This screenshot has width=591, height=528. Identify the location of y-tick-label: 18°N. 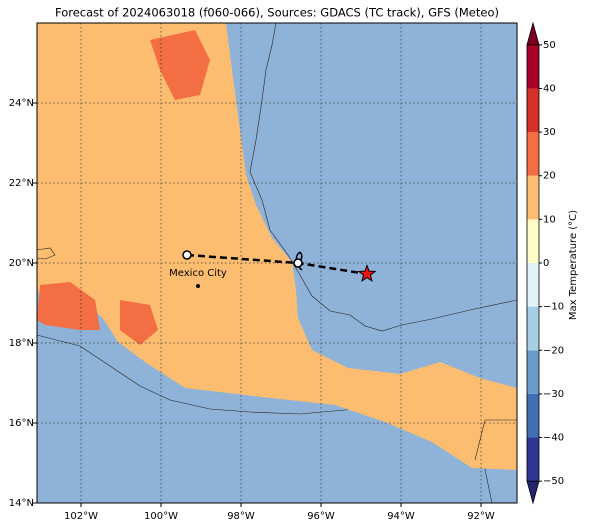
(21, 343).